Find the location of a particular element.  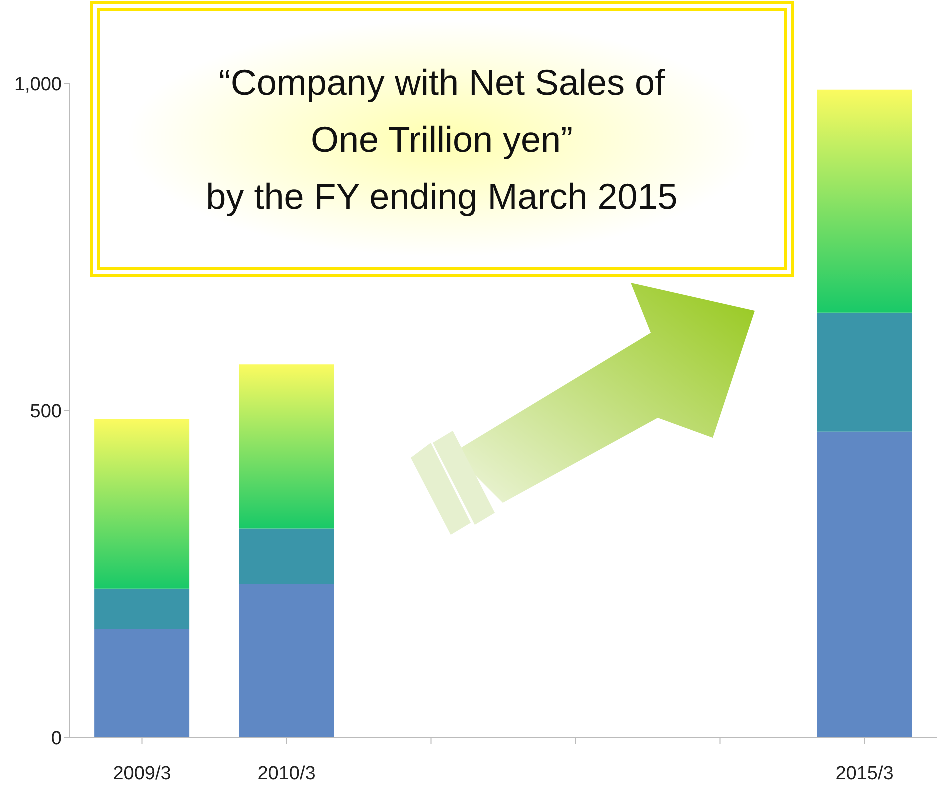

y-tick-label: 1,000 is located at coordinates (38, 85).